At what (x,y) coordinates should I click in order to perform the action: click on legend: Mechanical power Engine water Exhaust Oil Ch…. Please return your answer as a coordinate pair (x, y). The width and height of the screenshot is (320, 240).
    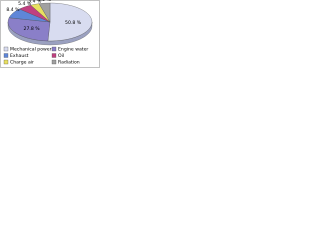
    Looking at the image, I should click on (45, 56).